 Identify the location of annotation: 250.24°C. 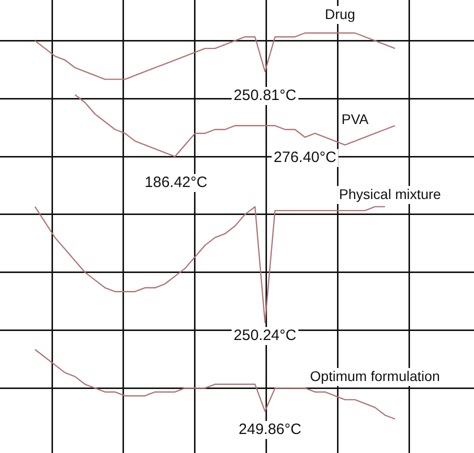
(265, 335).